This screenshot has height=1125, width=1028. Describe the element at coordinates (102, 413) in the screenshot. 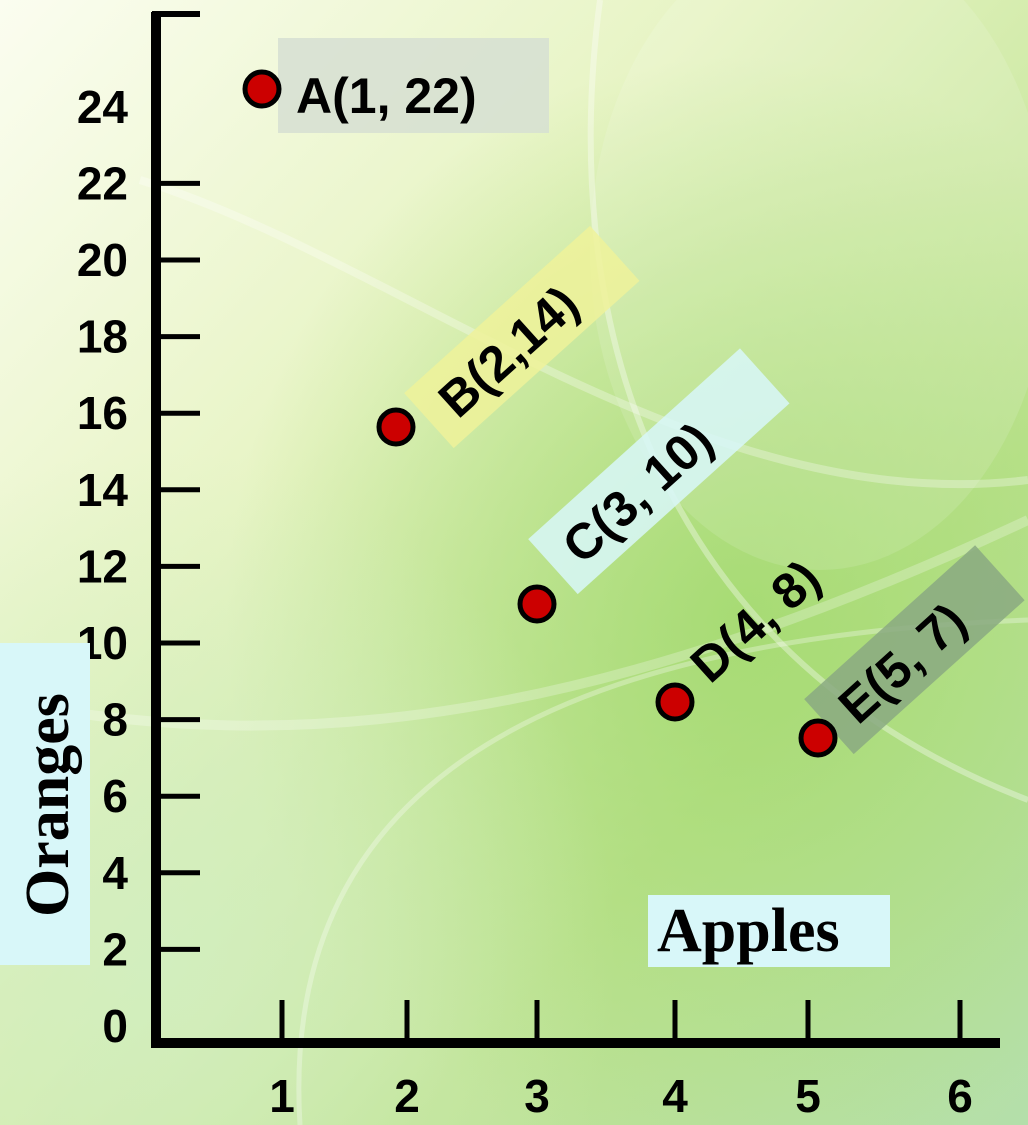

I see `y-tick-label: 16` at that location.